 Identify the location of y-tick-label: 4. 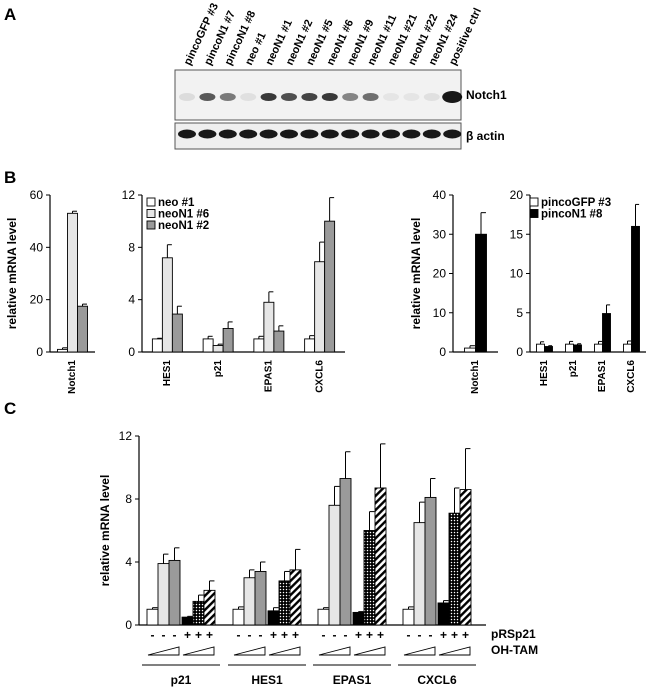
(131, 300).